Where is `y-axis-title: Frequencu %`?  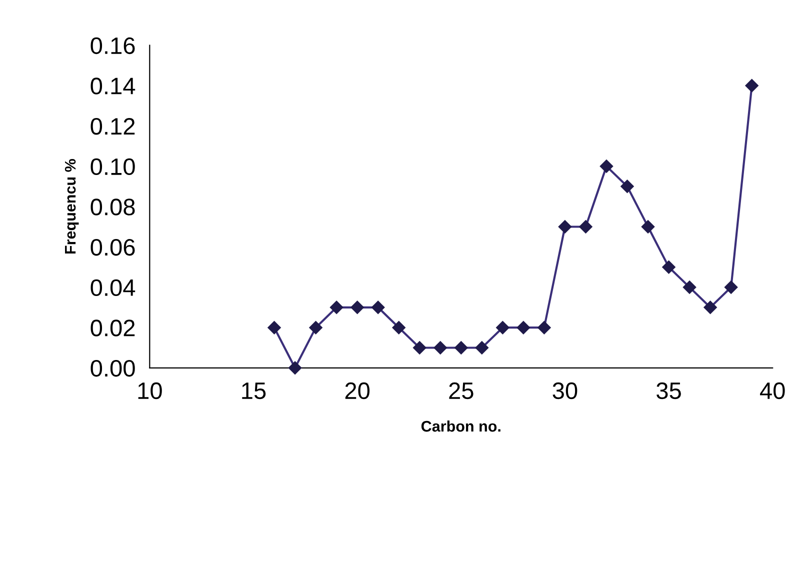
y-axis-title: Frequencu % is located at coordinates (71, 206).